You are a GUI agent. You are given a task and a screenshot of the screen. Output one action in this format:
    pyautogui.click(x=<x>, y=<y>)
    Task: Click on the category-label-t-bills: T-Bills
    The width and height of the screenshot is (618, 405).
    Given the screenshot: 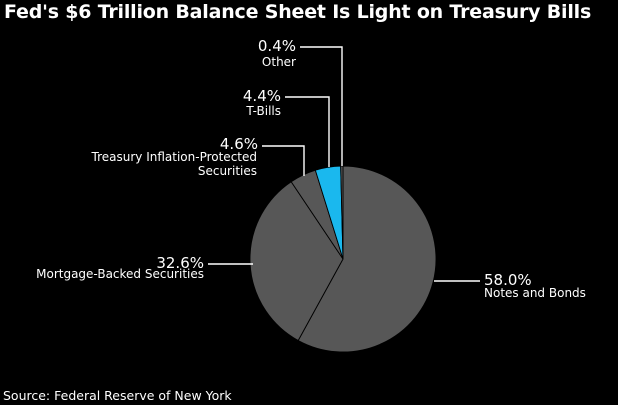 What is the action you would take?
    pyautogui.click(x=263, y=111)
    